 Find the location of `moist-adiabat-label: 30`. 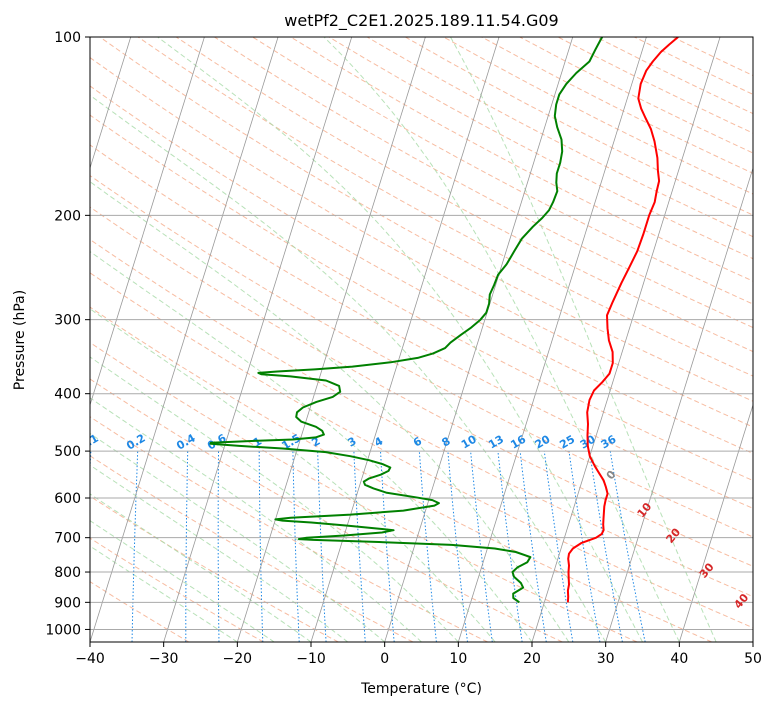

moist-adiabat-label: 30 is located at coordinates (707, 570).